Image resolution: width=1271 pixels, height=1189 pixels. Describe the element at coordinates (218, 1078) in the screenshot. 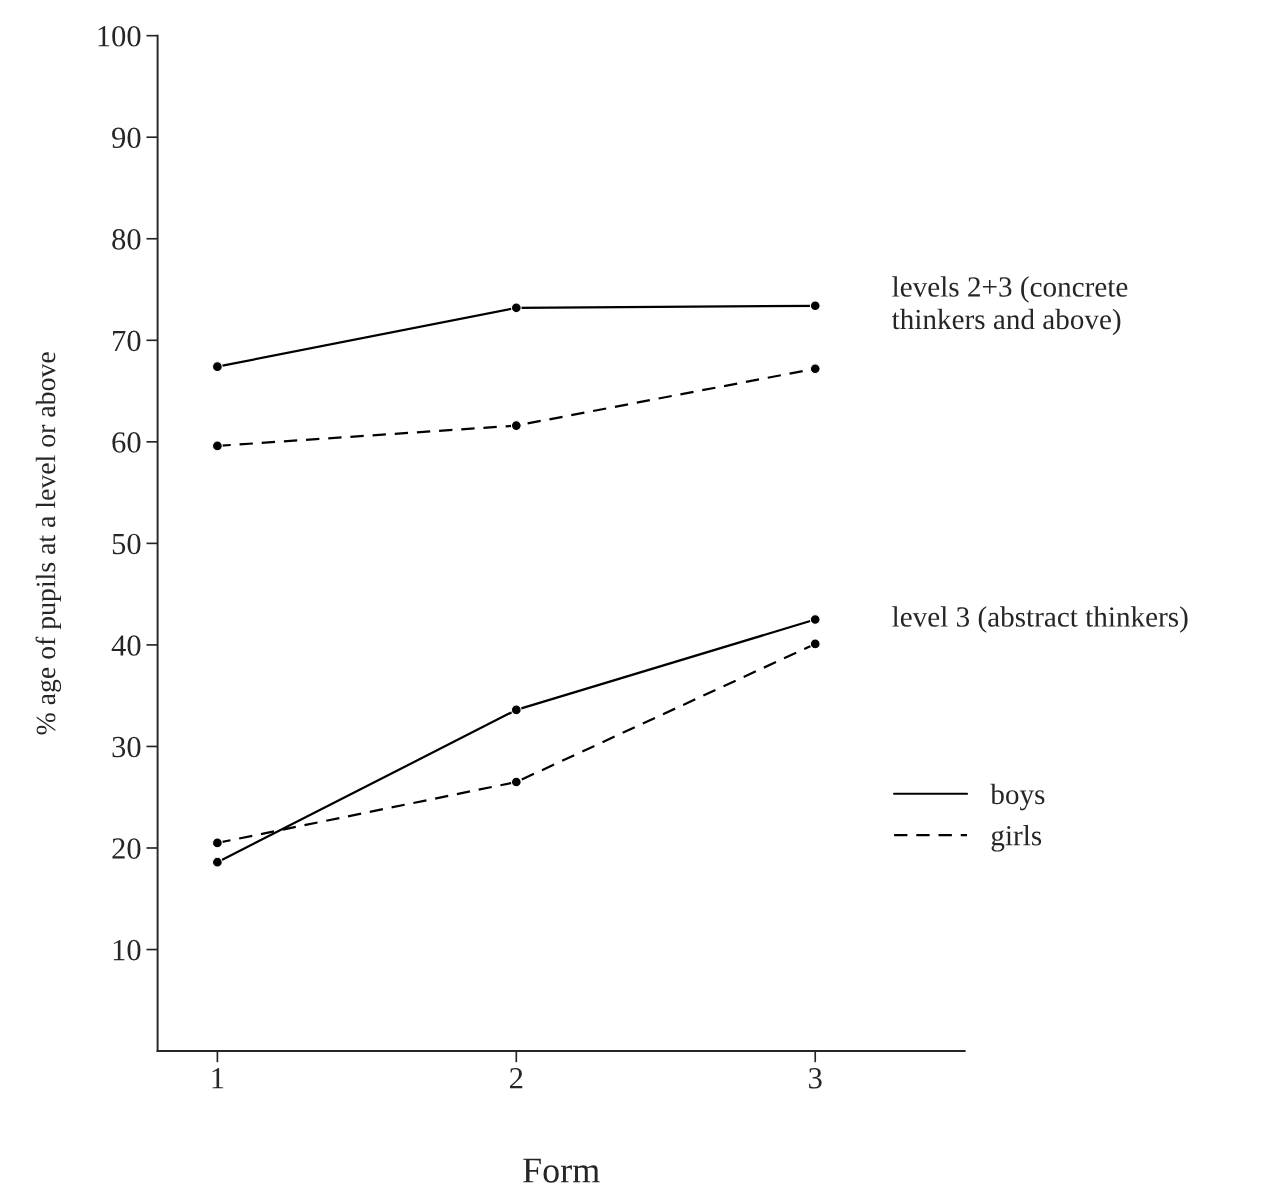

I see `x-tick-label: 1` at that location.